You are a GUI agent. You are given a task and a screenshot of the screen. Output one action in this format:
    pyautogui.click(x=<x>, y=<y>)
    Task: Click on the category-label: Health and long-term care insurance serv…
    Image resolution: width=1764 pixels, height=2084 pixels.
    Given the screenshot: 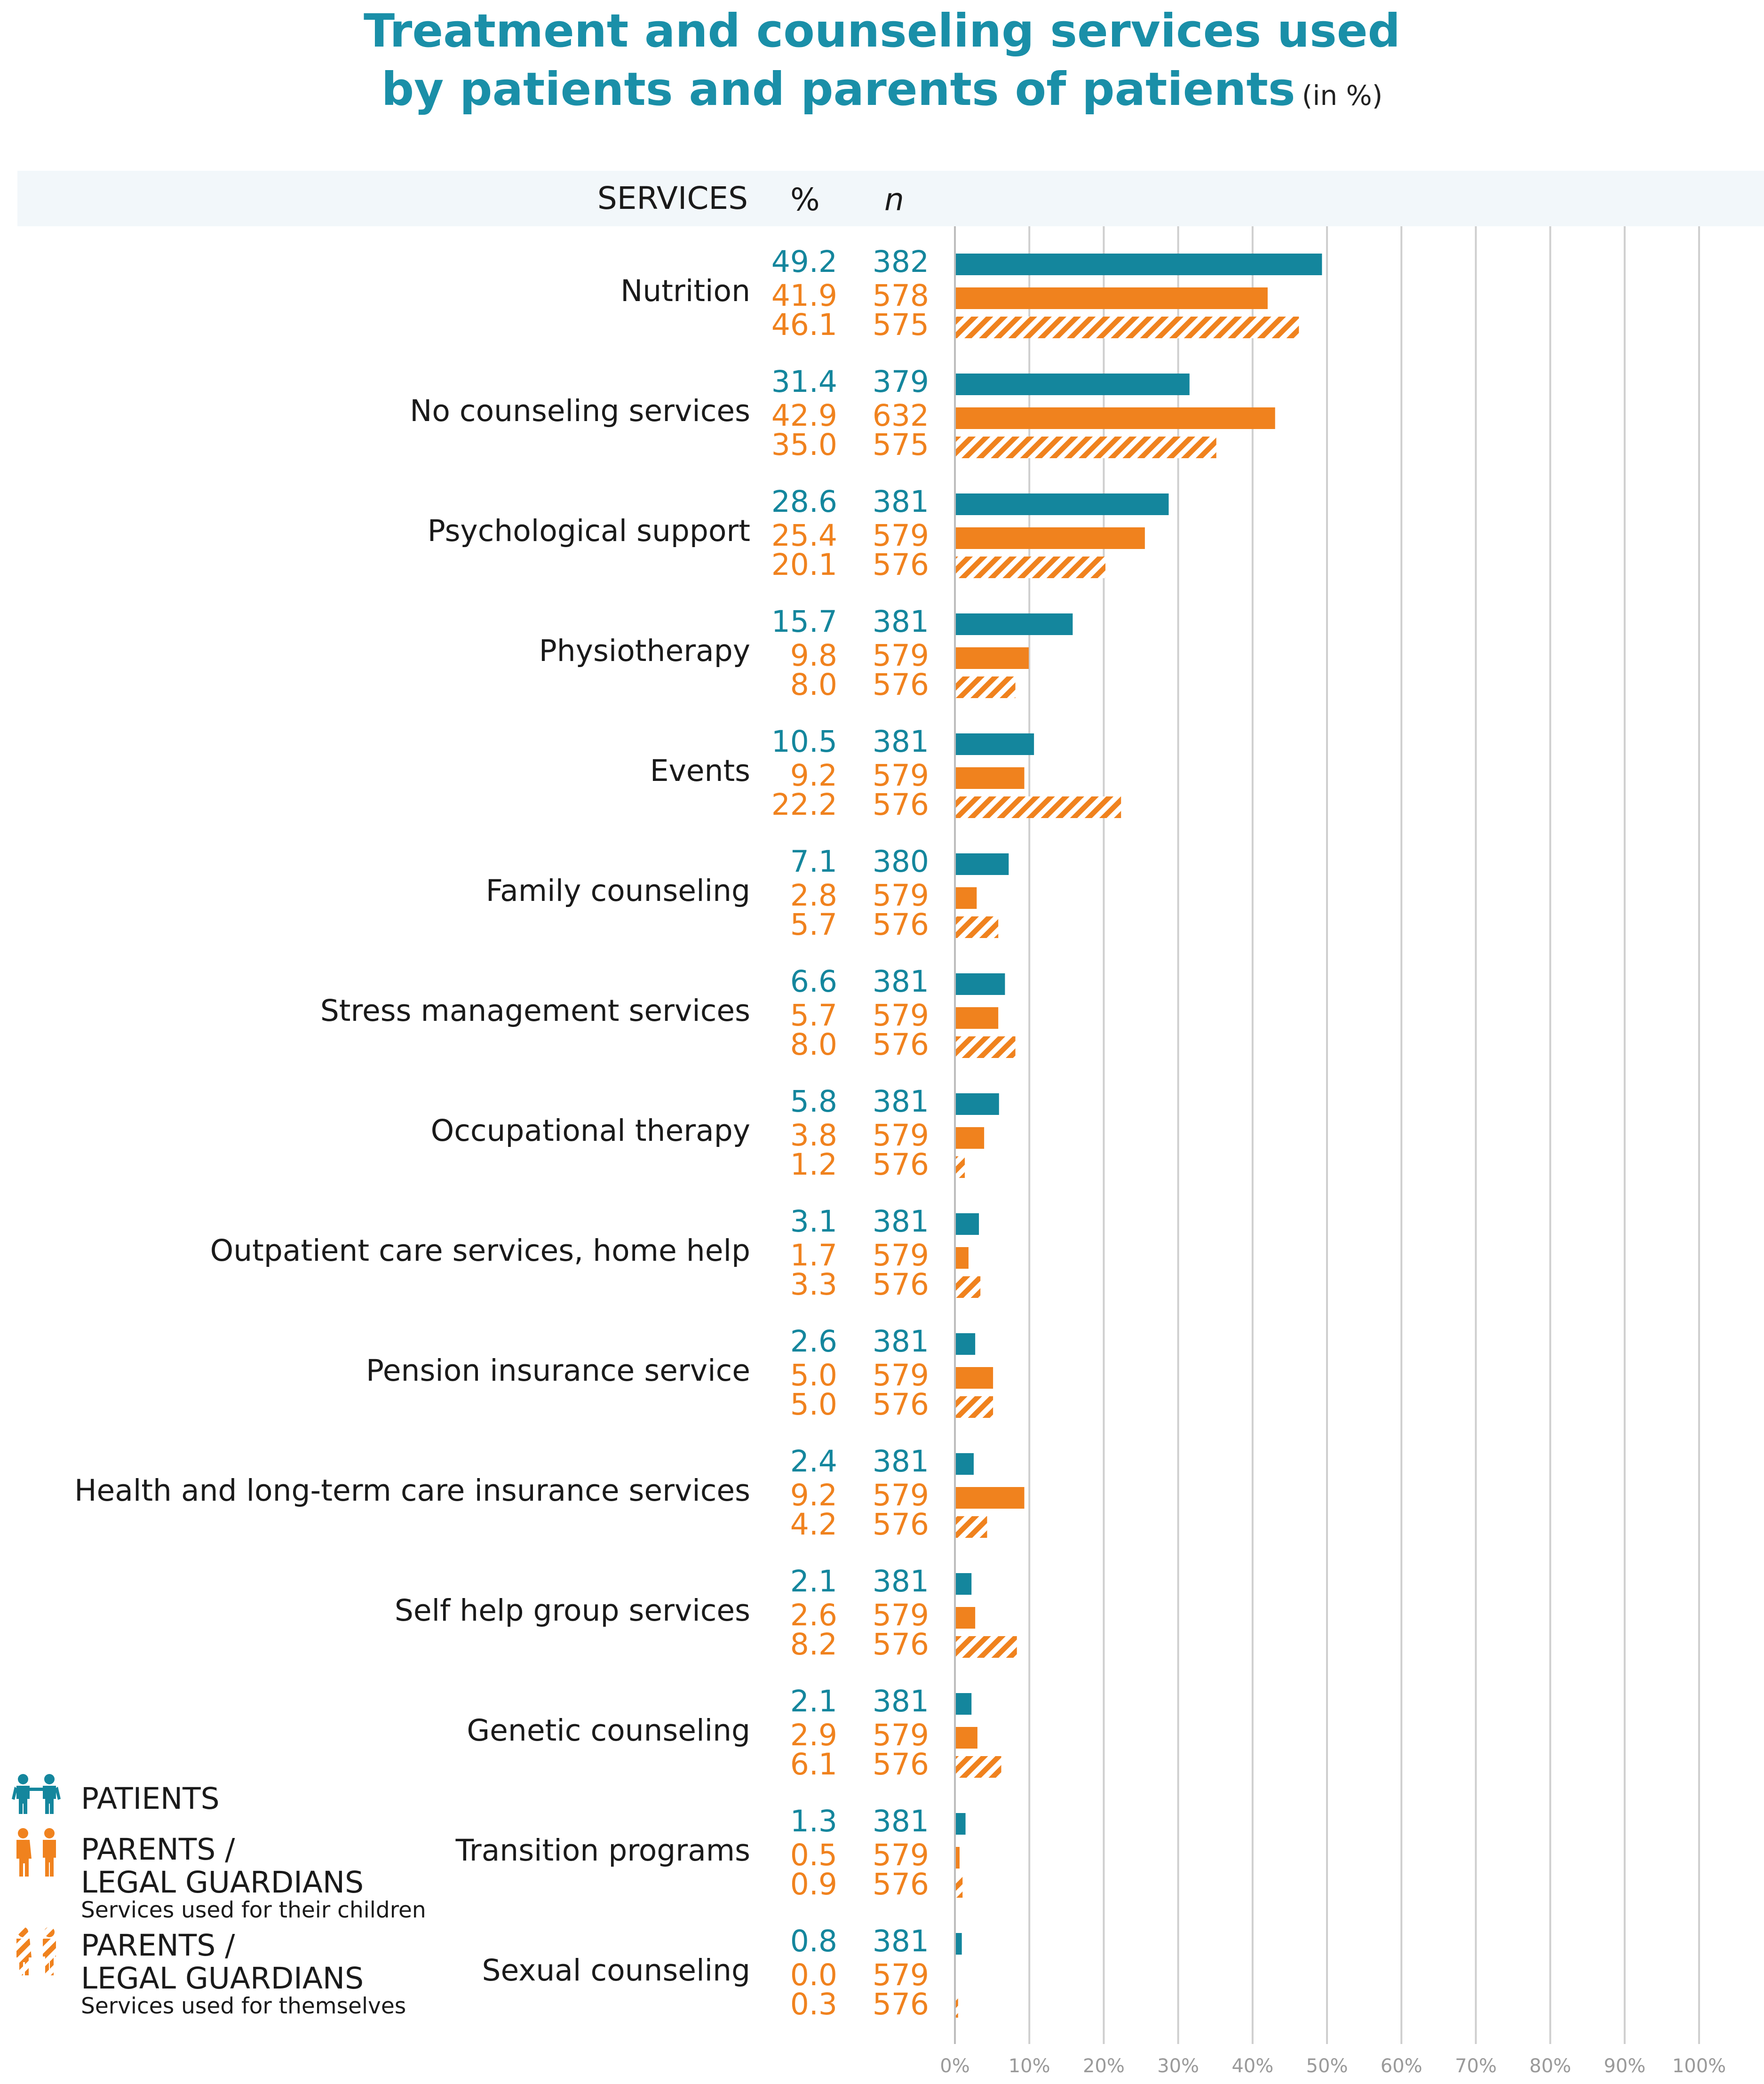 What is the action you would take?
    pyautogui.click(x=412, y=1490)
    